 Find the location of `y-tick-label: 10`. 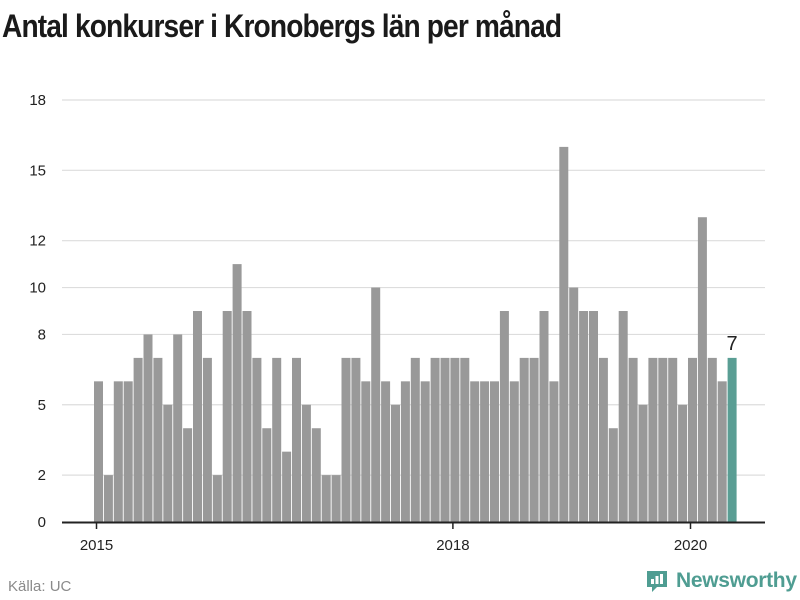

y-tick-label: 10 is located at coordinates (37, 288).